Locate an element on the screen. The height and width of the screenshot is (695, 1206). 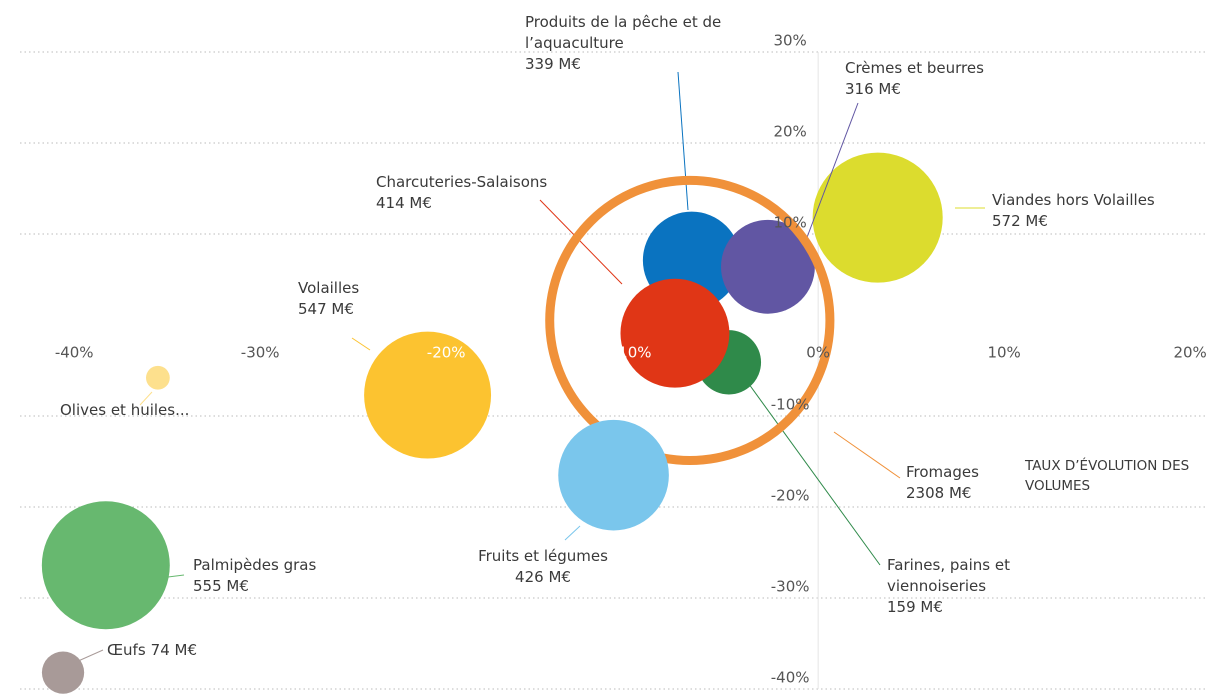
y-tick-label: -40% is located at coordinates (790, 678).